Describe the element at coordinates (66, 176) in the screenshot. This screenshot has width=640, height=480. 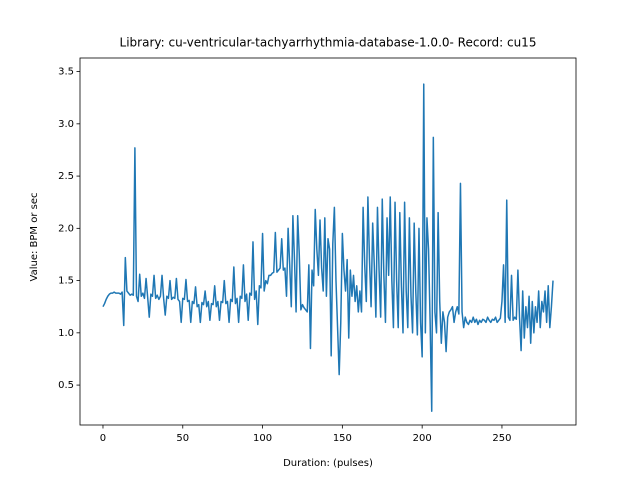
I see `y-tick-label: 2.5` at that location.